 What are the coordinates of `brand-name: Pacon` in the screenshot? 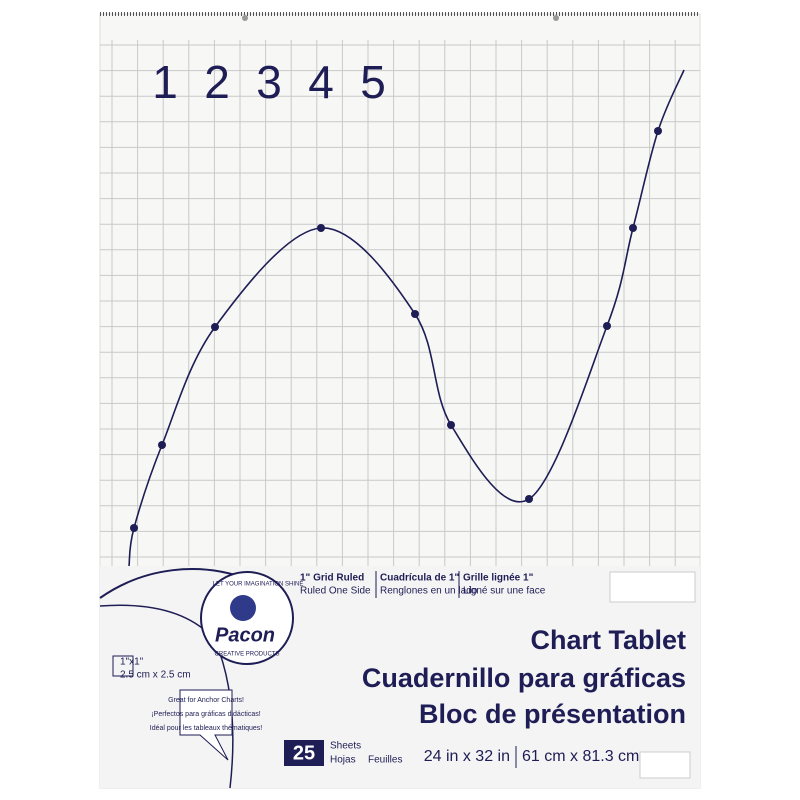 It's located at (245, 635).